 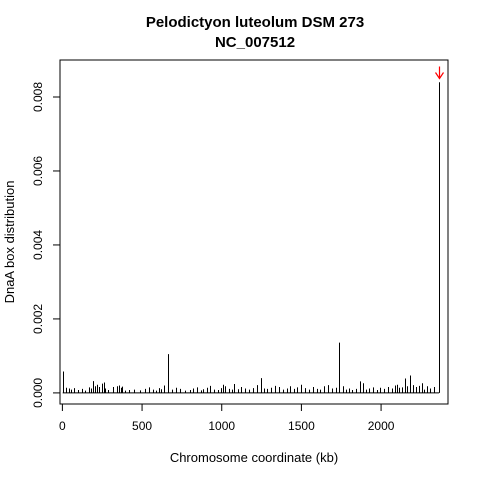 I want to click on y-tick-label: 0.004, so click(x=38, y=245).